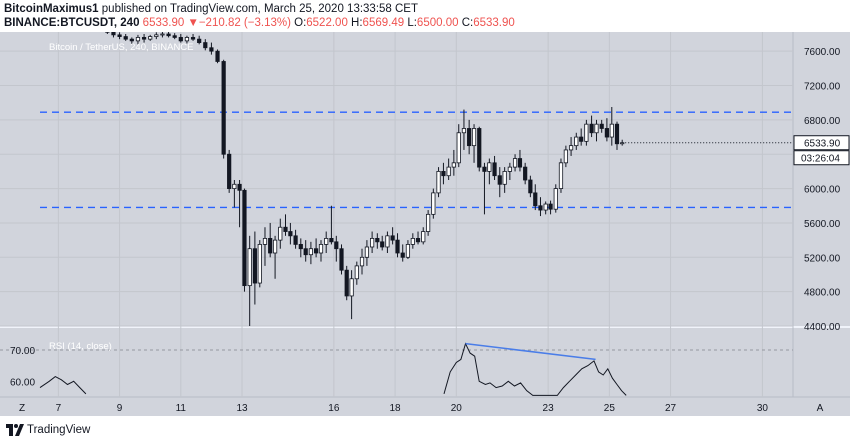  What do you see at coordinates (457, 408) in the screenshot?
I see `time-tick-label: 20` at bounding box center [457, 408].